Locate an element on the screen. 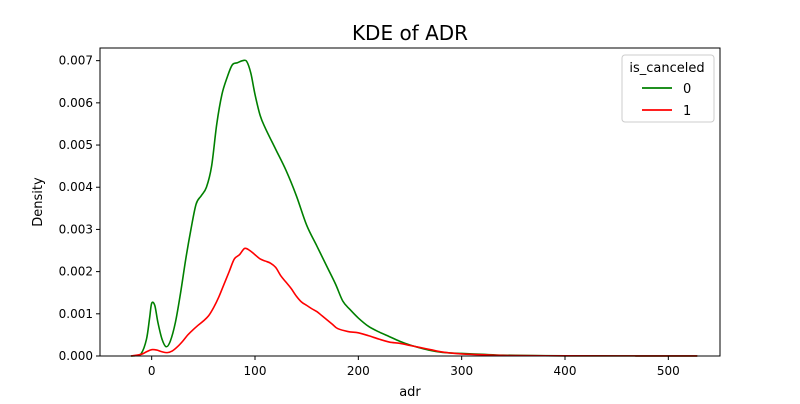 The image size is (800, 404). chart-title: KDE of ADR is located at coordinates (410, 33).